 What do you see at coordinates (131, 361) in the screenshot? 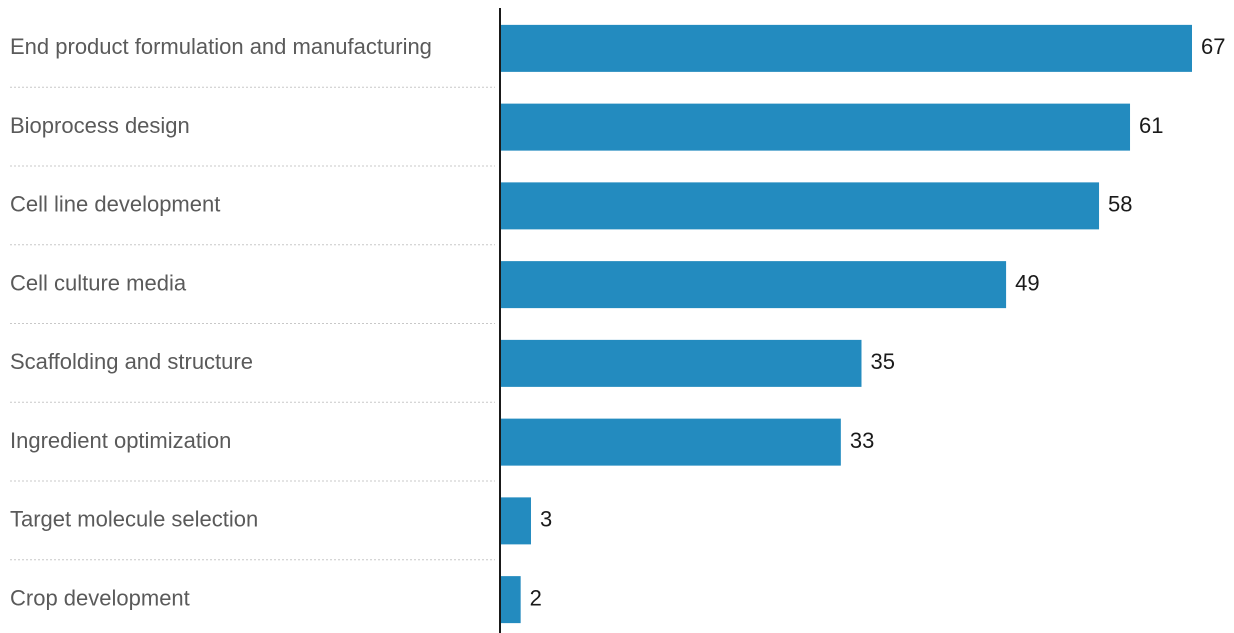
I see `category-label: Scaffolding and structure` at bounding box center [131, 361].